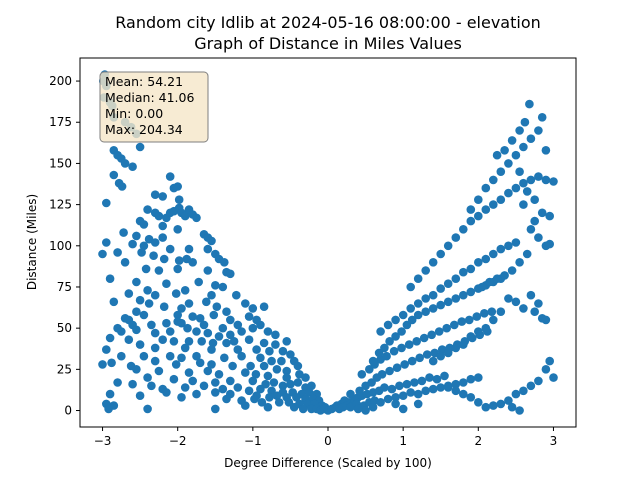  What do you see at coordinates (253, 441) in the screenshot?
I see `x-tick-label: −1` at bounding box center [253, 441].